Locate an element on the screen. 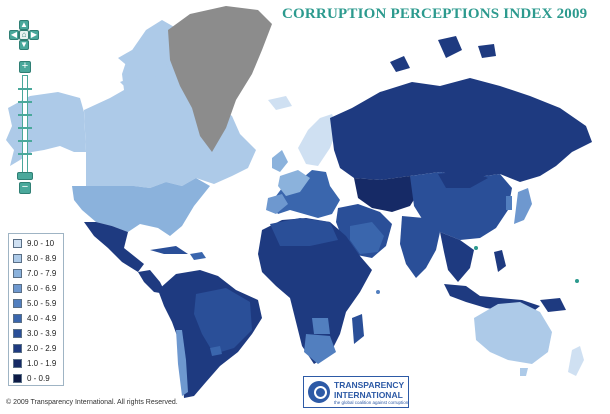 This screenshot has width=610, height=414. pan-right-button: ▶ is located at coordinates (34, 35).